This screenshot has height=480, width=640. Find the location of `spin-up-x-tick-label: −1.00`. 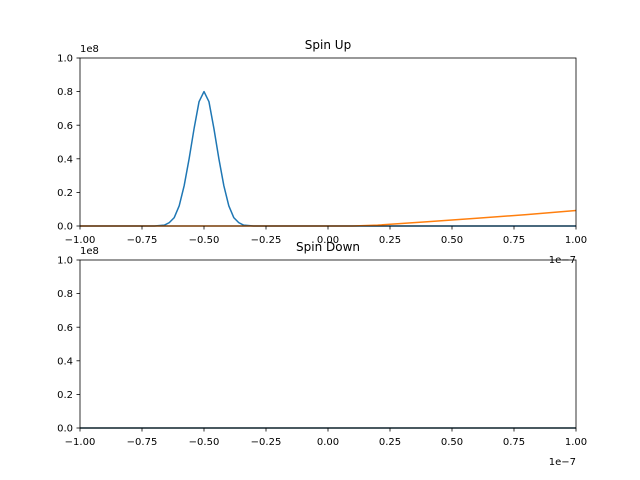

spin-up-x-tick-label: −1.00 is located at coordinates (80, 240).